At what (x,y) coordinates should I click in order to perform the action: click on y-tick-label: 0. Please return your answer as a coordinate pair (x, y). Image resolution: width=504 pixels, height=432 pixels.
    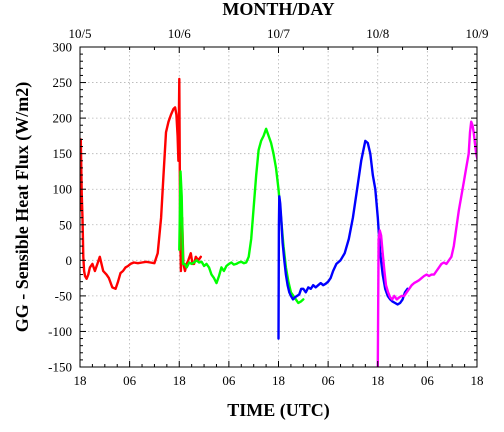
    Looking at the image, I should click on (69, 260).